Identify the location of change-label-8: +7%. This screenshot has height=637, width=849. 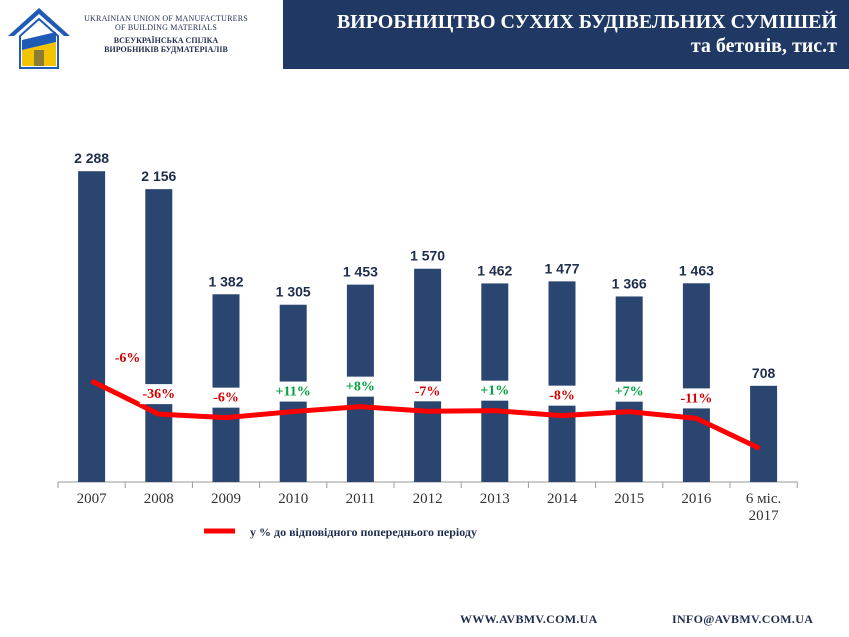
(629, 392).